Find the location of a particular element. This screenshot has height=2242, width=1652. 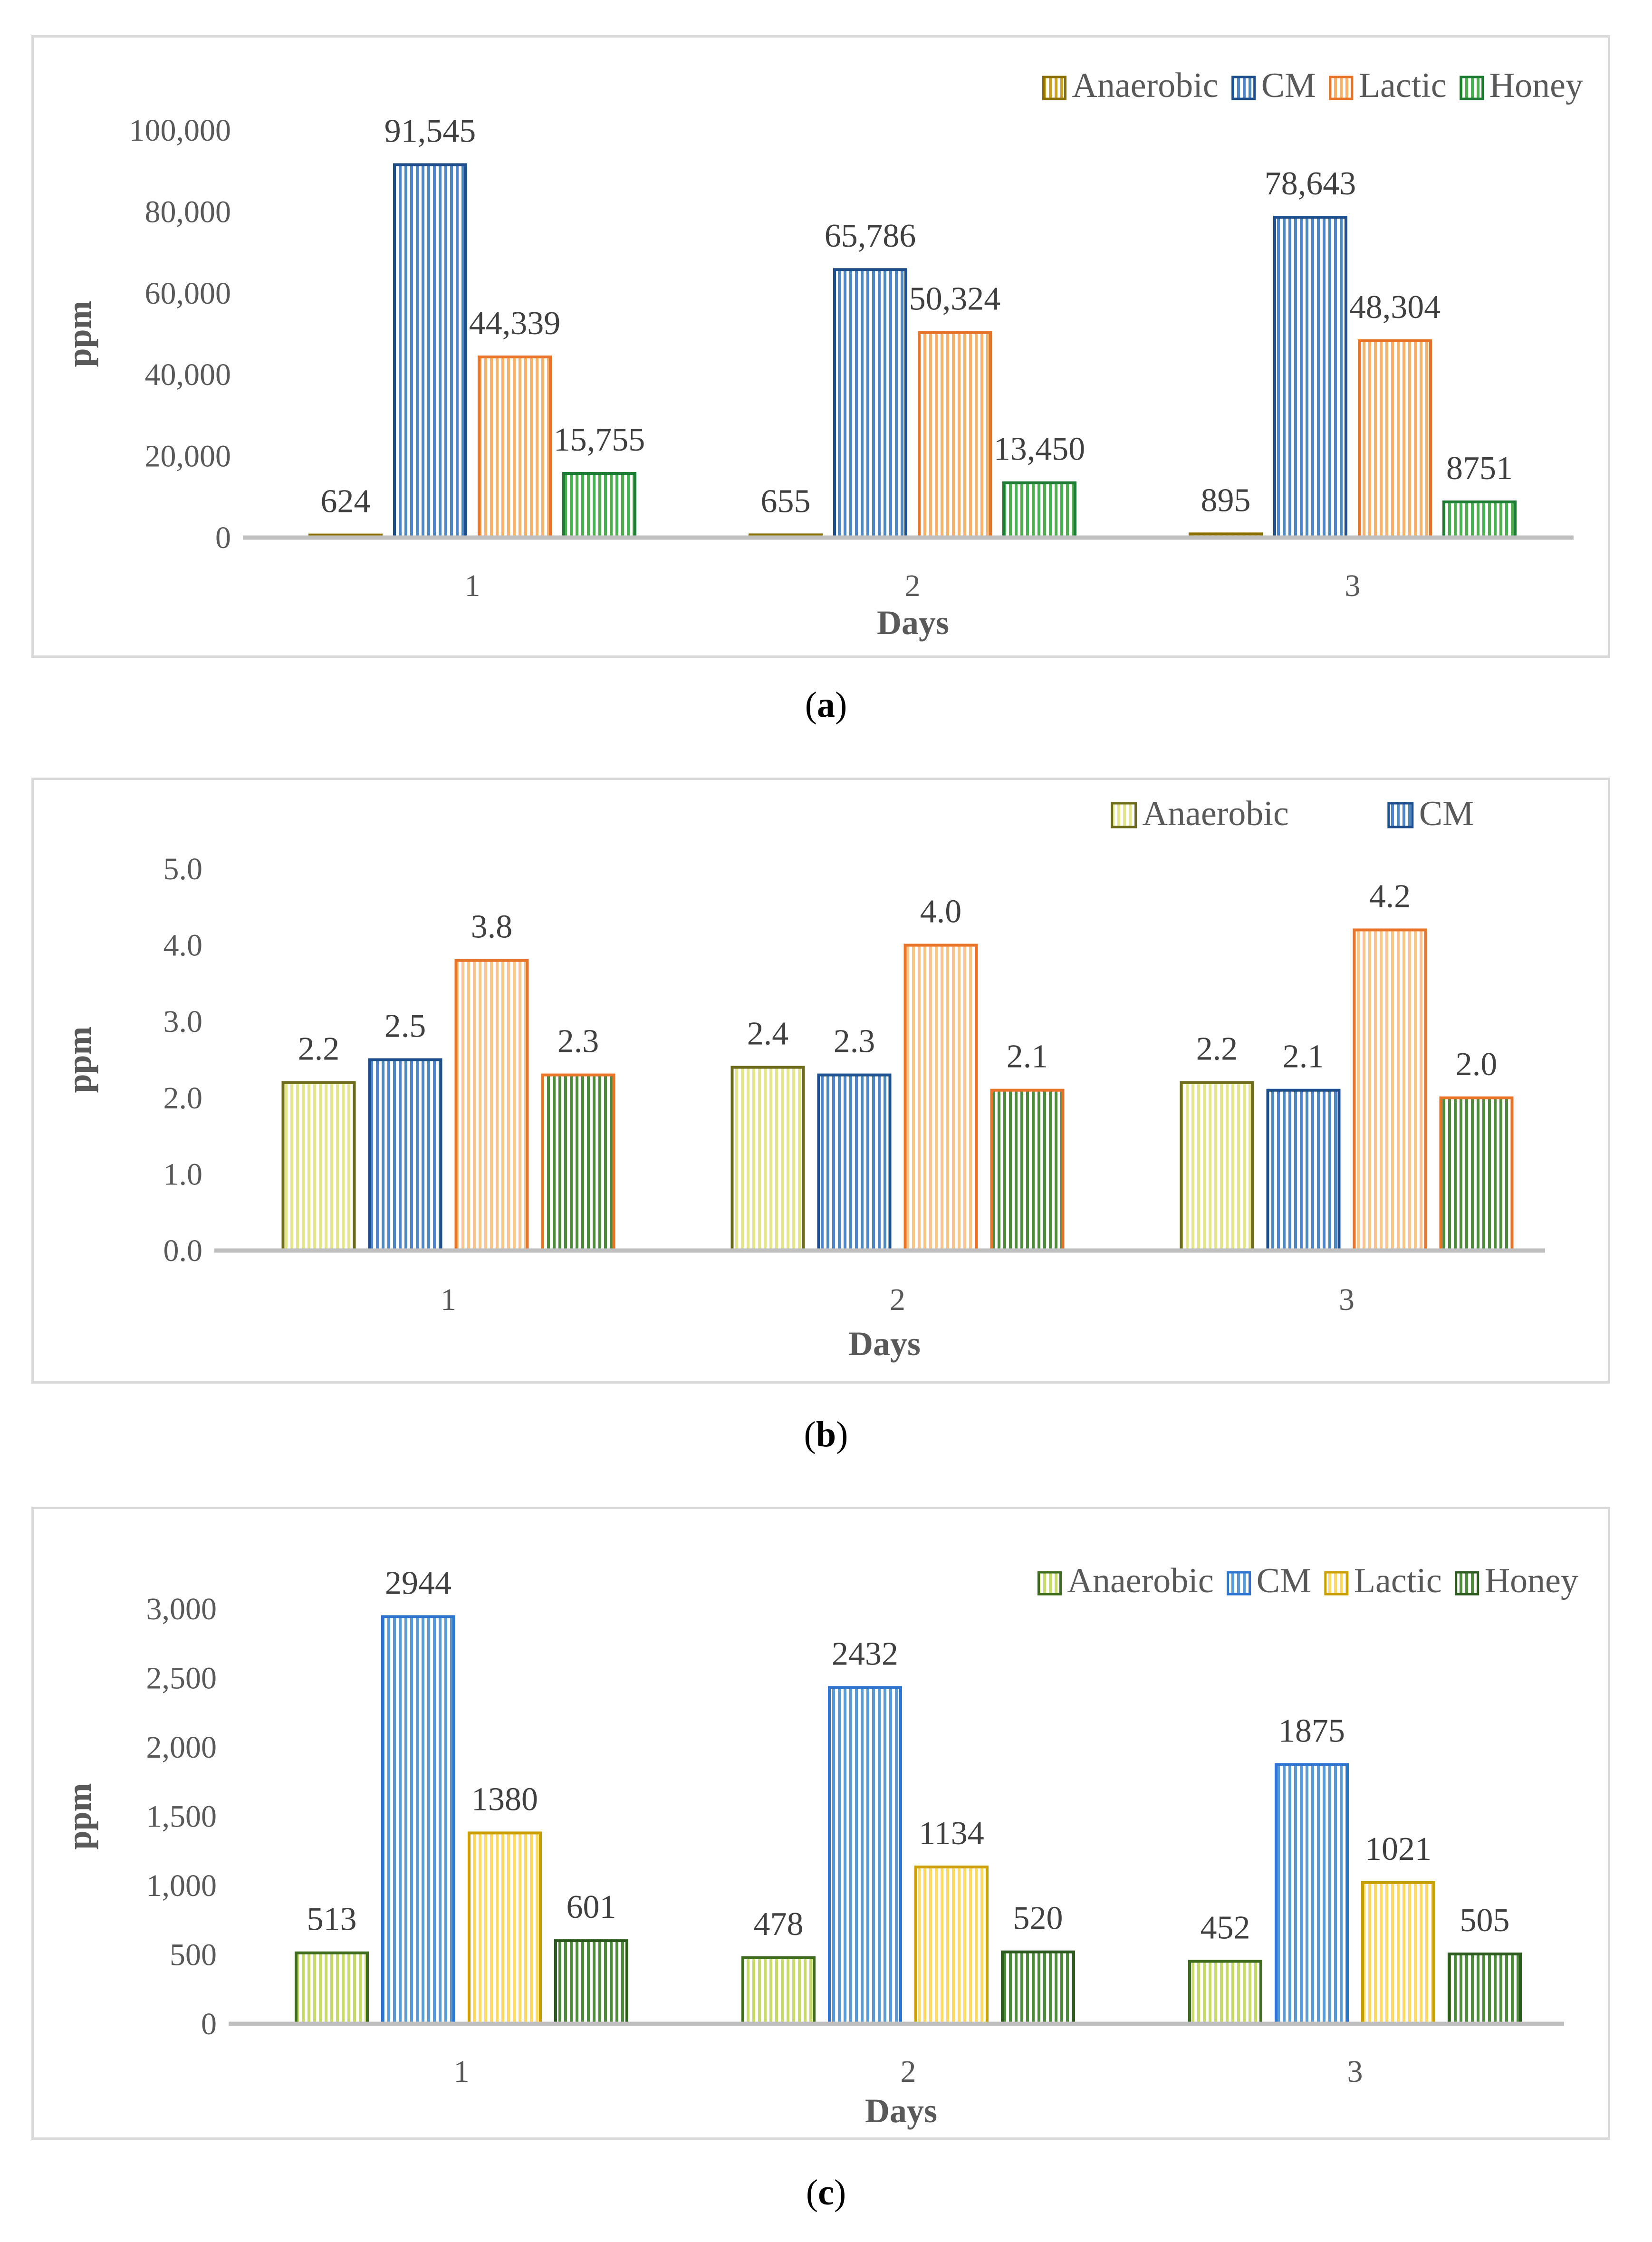

data-label: 2.5 is located at coordinates (405, 1027).